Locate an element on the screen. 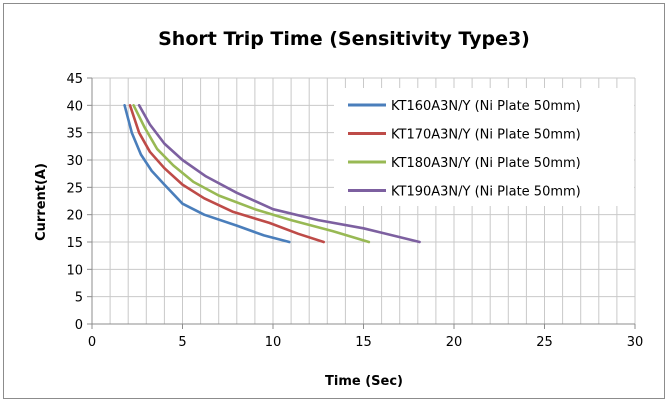 Image resolution: width=670 pixels, height=403 pixels. y-tick-label: 30 is located at coordinates (74, 161).